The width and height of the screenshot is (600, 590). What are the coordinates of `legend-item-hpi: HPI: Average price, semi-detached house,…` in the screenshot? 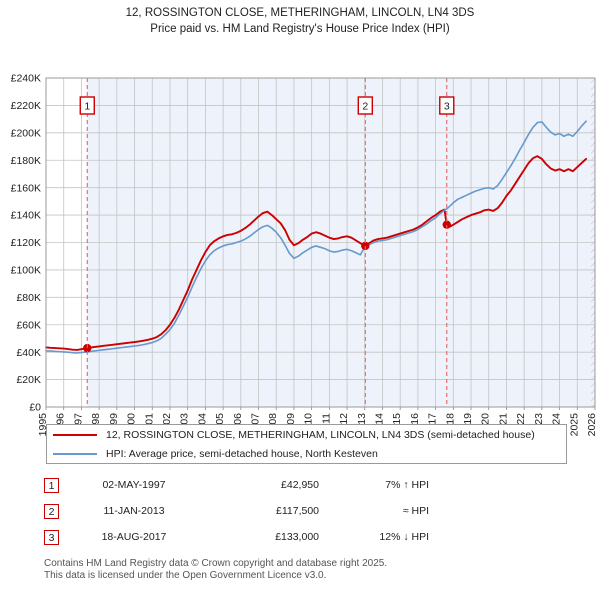 It's located at (306, 453).